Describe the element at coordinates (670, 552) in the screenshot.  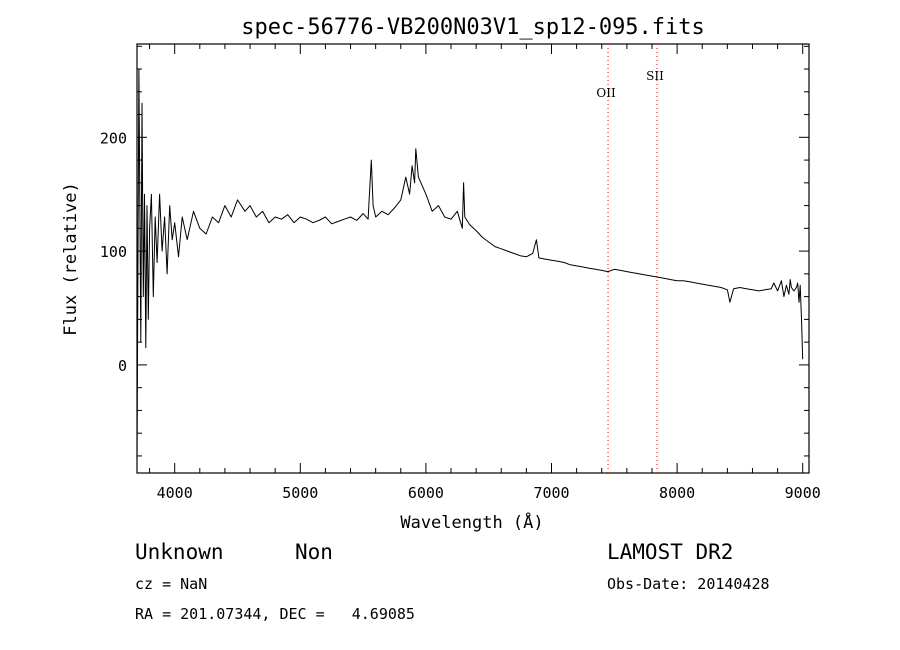
I see `survey-label: LAMOST DR2` at that location.